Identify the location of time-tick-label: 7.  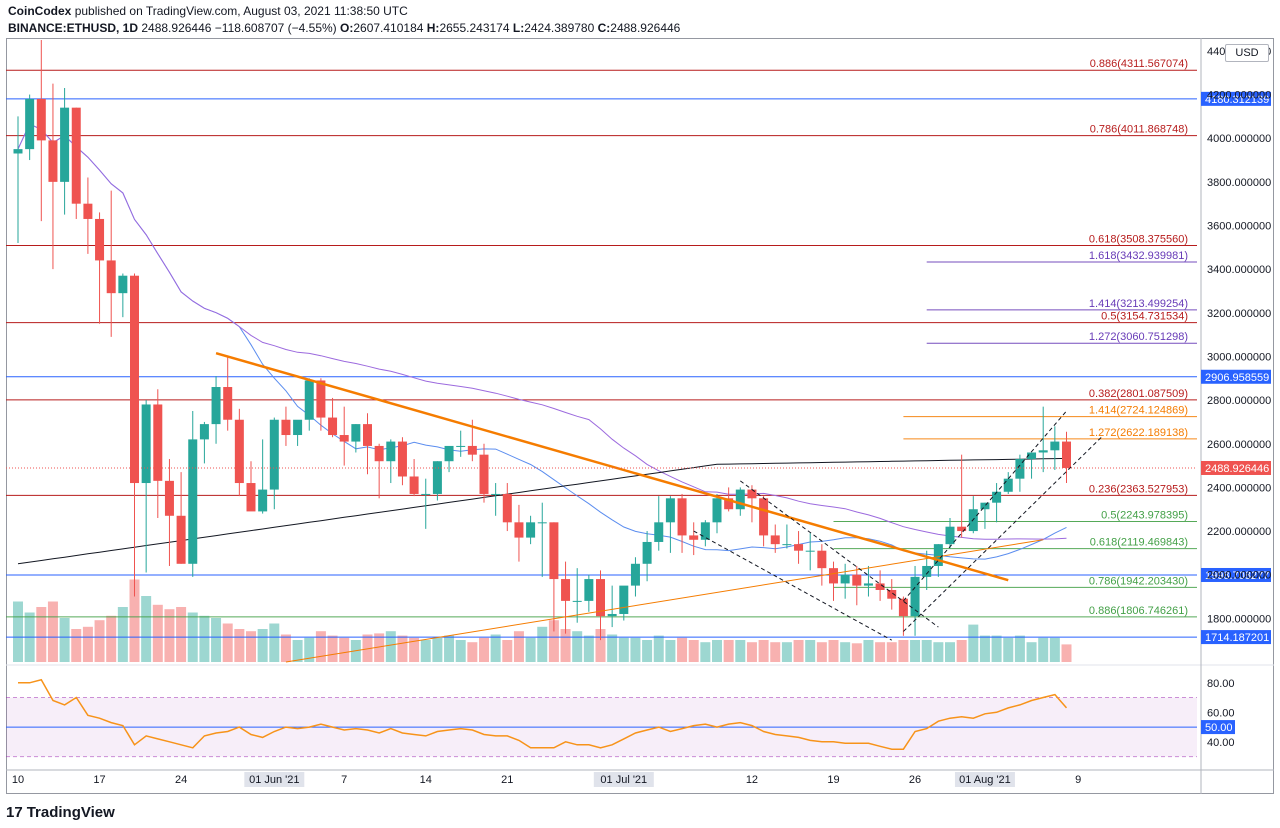
(344, 780).